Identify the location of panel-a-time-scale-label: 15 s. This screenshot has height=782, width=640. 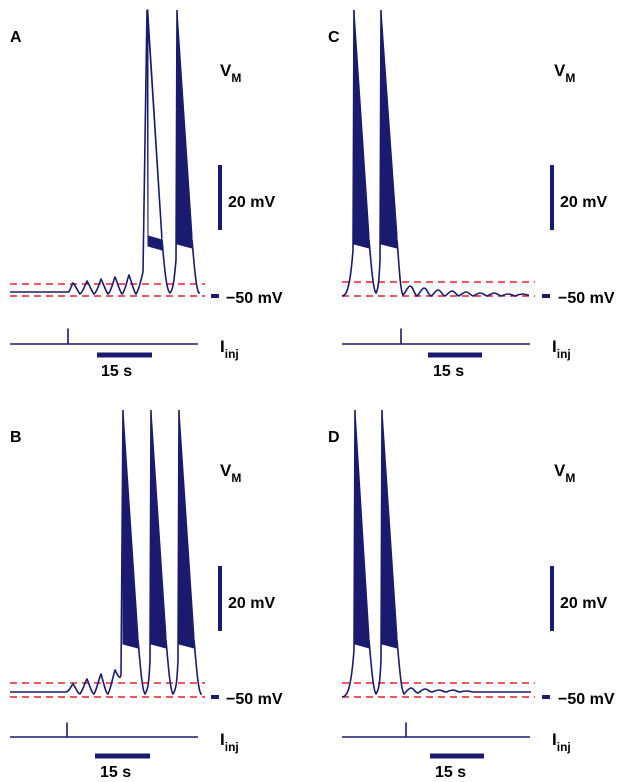
(116, 371).